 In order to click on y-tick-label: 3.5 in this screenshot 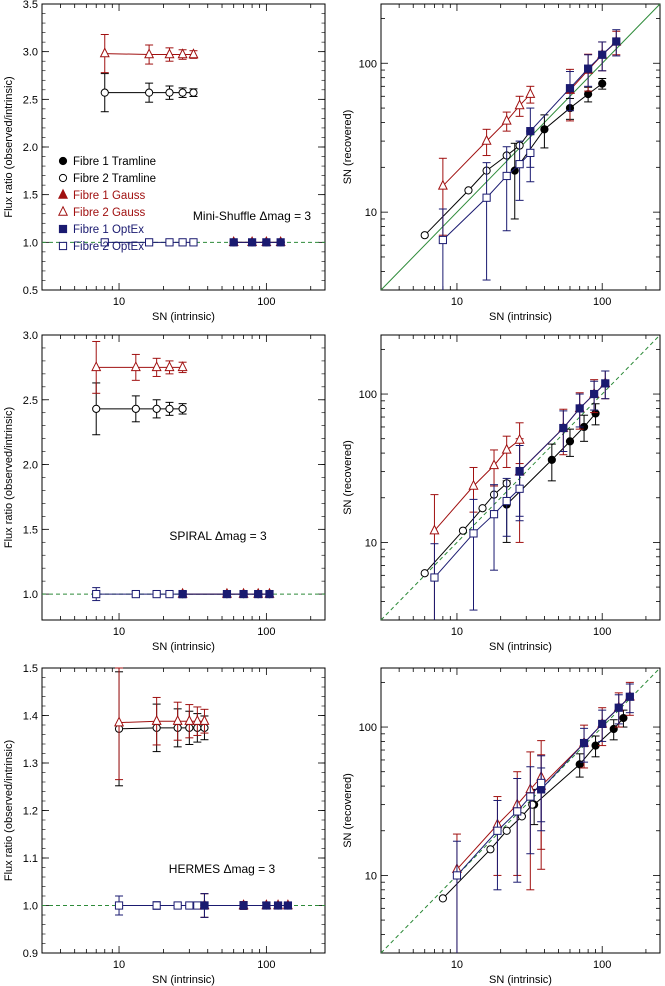, I will do `click(30, 5)`.